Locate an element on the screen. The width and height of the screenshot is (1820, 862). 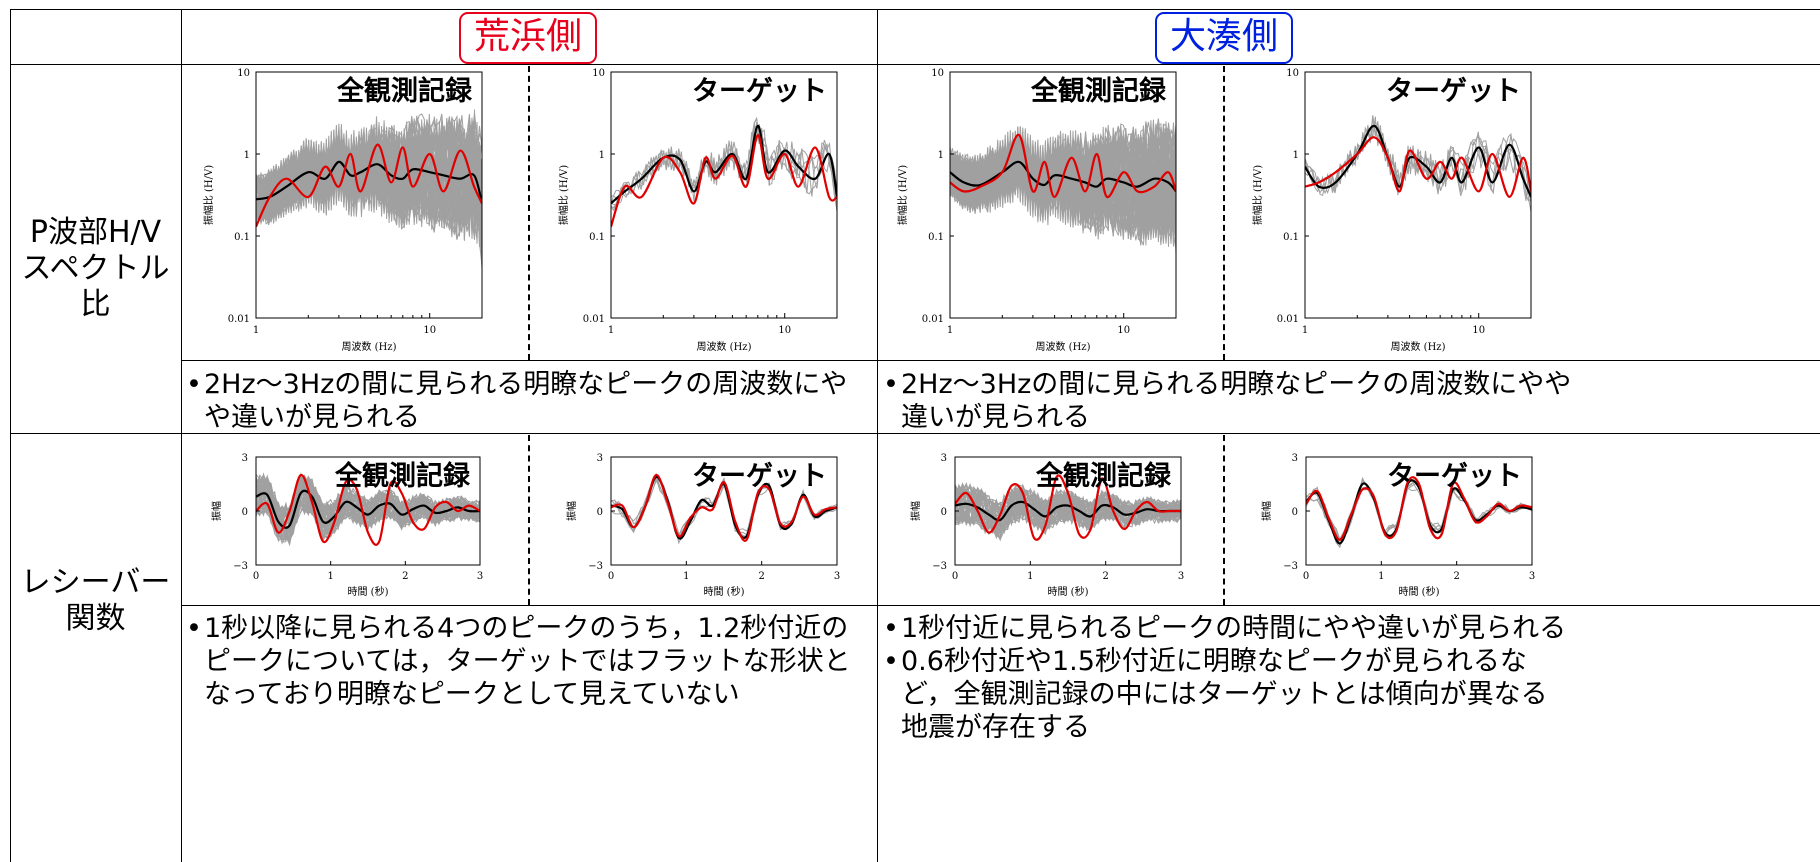
table-header-divider is located at coordinates (915, 64).